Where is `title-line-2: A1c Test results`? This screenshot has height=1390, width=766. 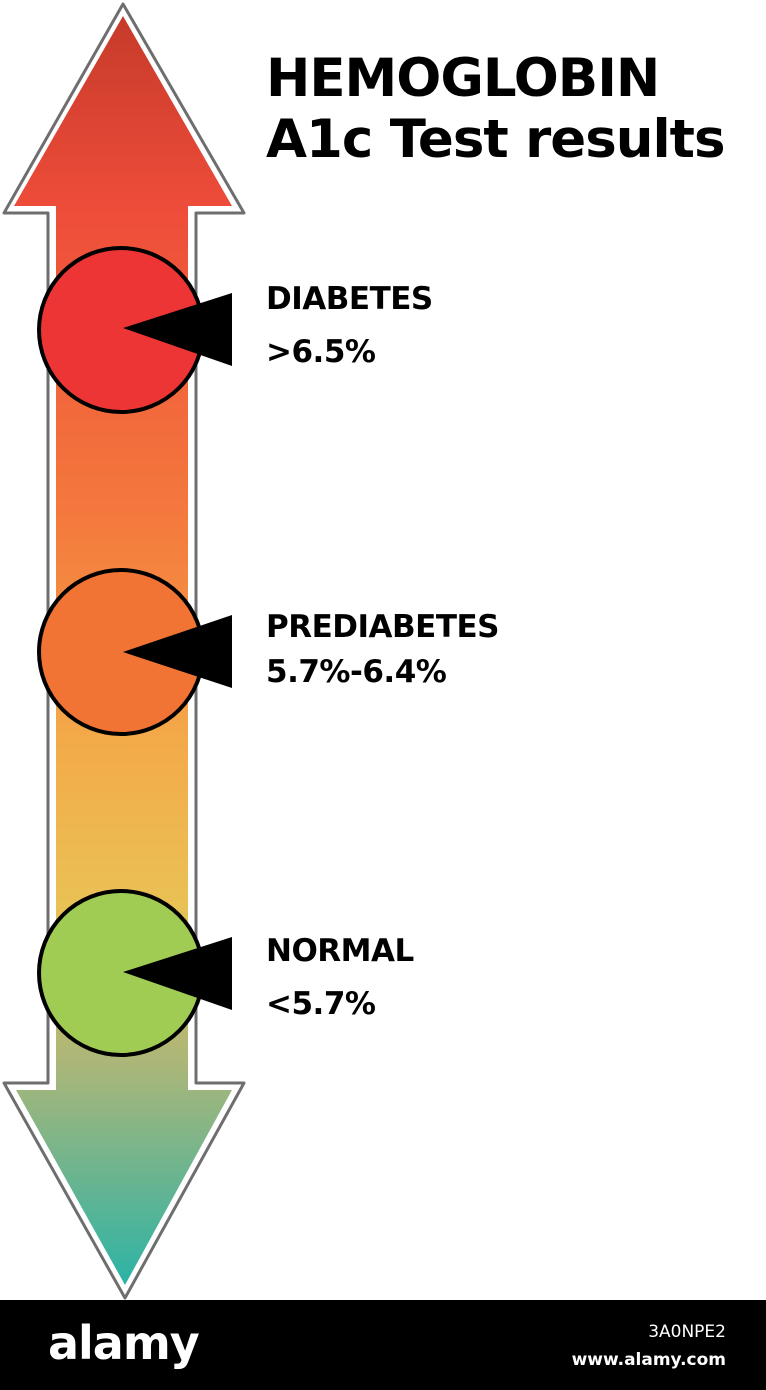
title-line-2: A1c Test results is located at coordinates (496, 139).